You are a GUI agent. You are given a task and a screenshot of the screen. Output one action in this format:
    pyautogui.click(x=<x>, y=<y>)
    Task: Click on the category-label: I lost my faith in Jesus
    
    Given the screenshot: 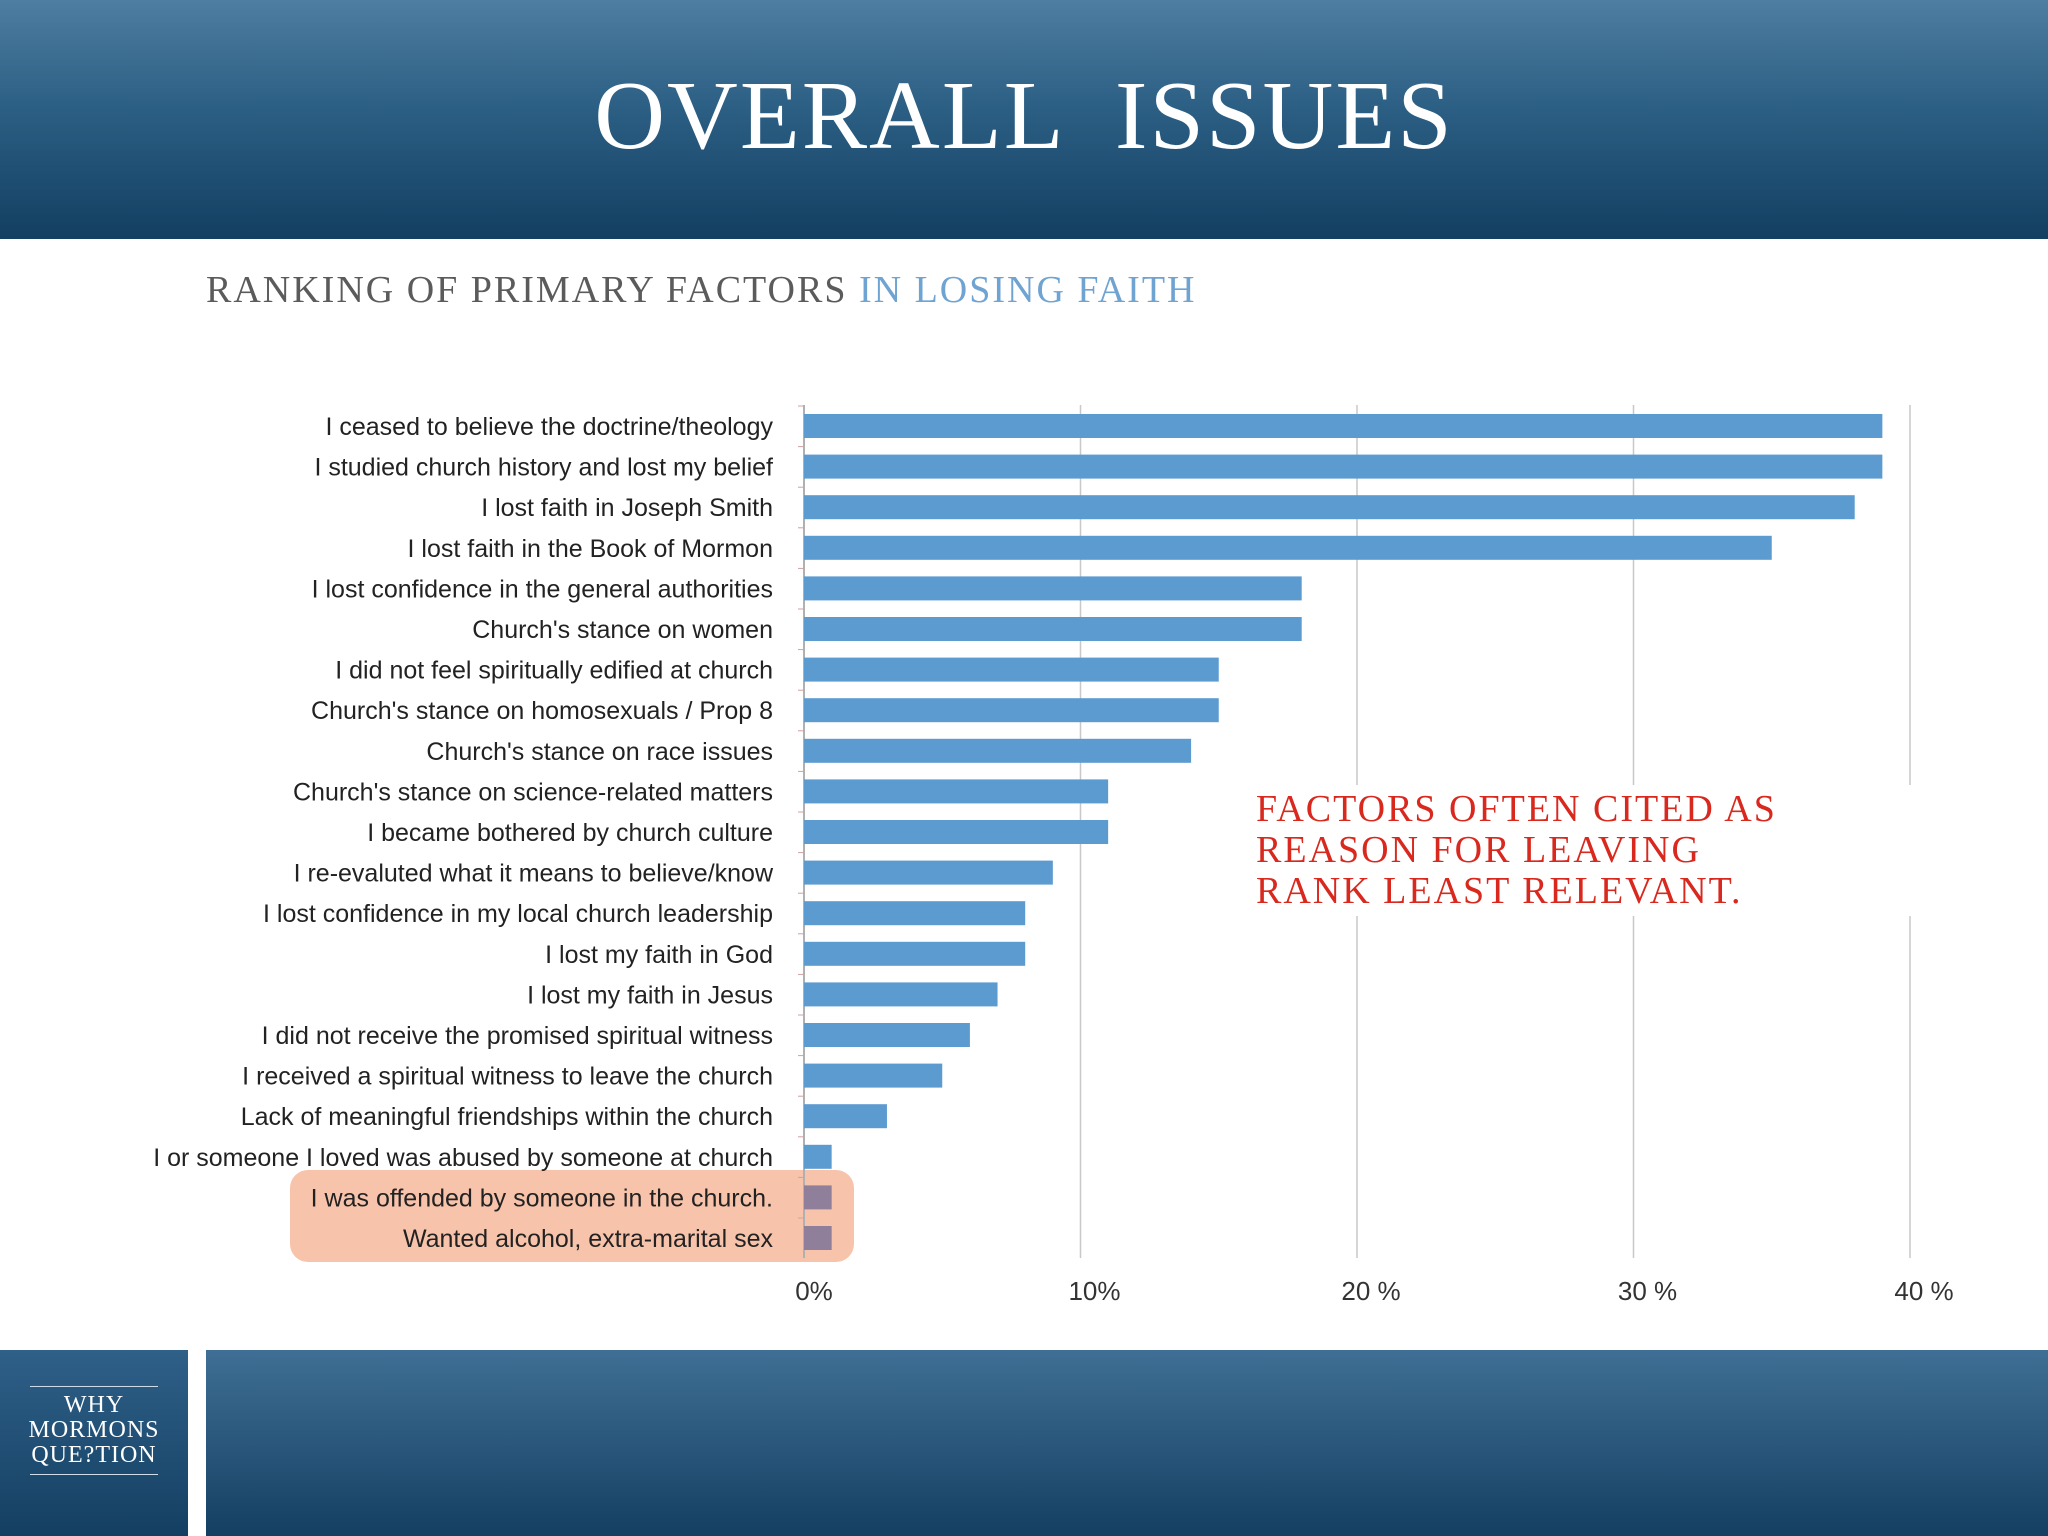 What is the action you would take?
    pyautogui.click(x=650, y=995)
    